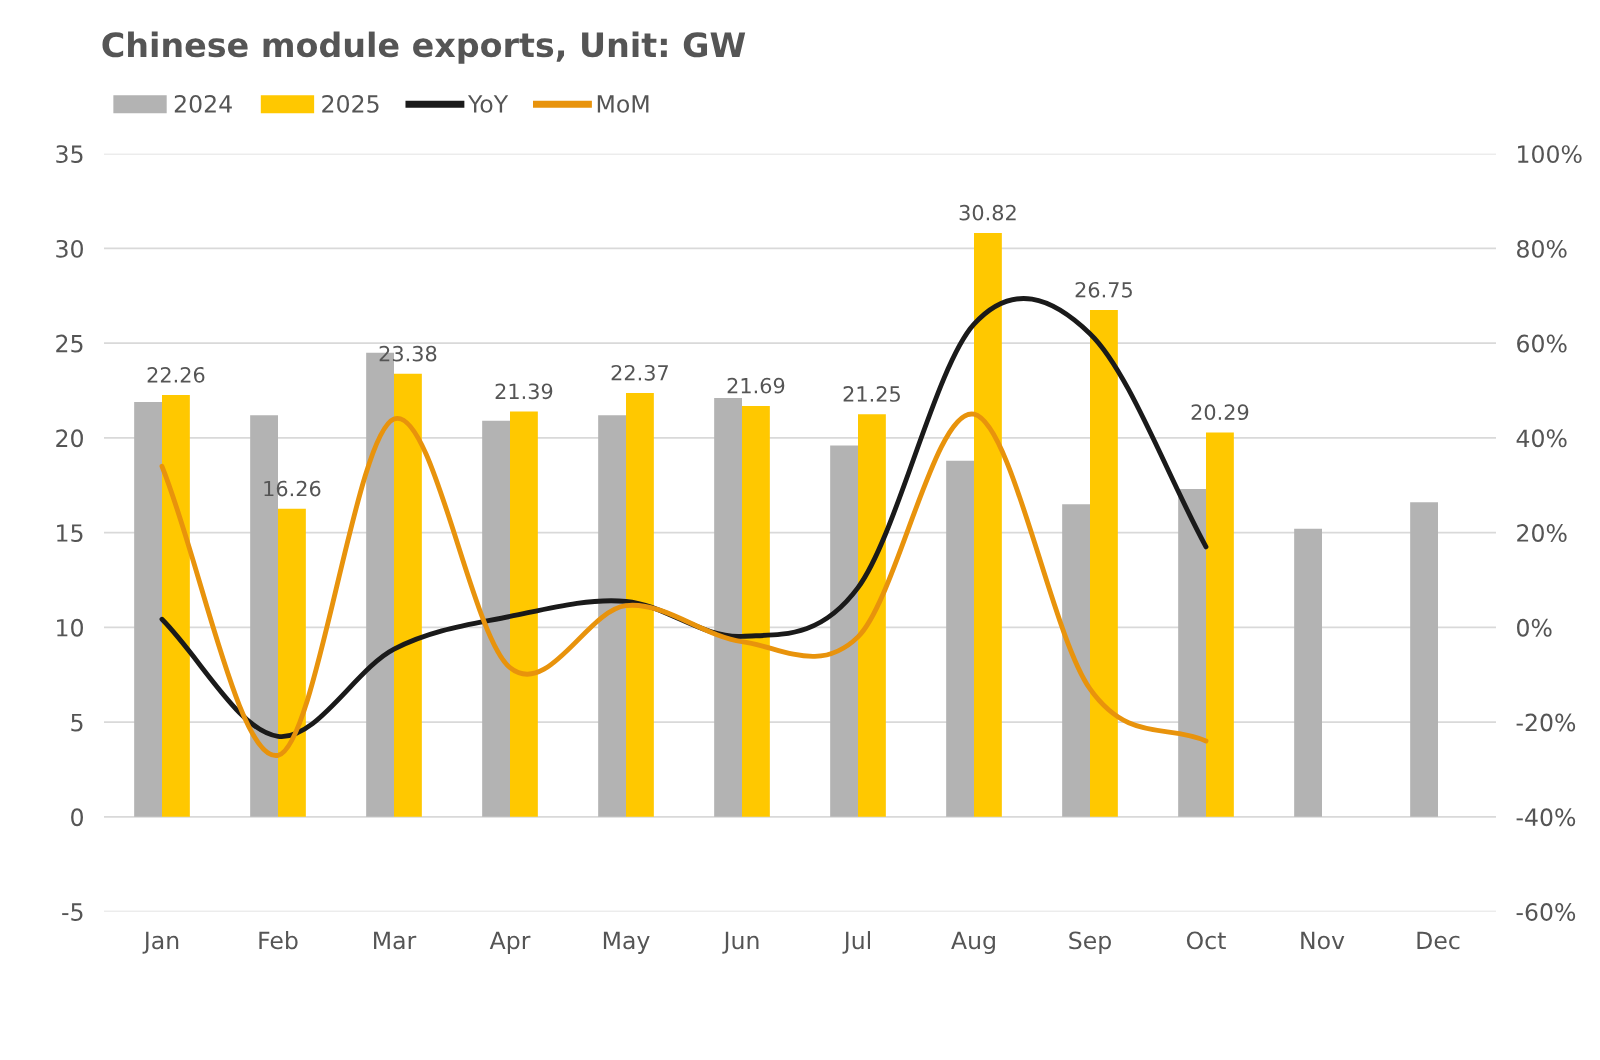  What do you see at coordinates (973, 942) in the screenshot?
I see `x-tick-label: Aug` at bounding box center [973, 942].